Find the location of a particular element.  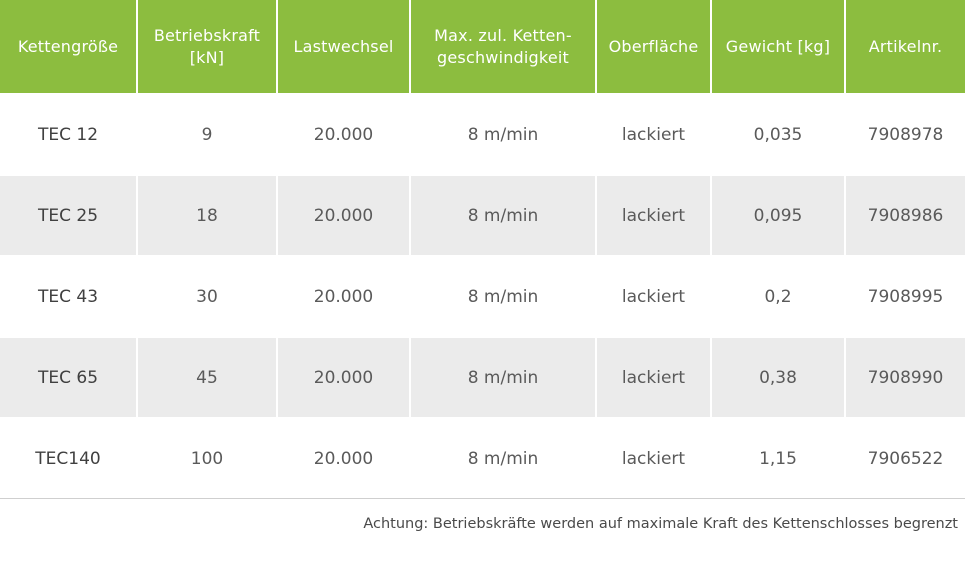

cell-betriebskraft: 30 is located at coordinates (206, 296).